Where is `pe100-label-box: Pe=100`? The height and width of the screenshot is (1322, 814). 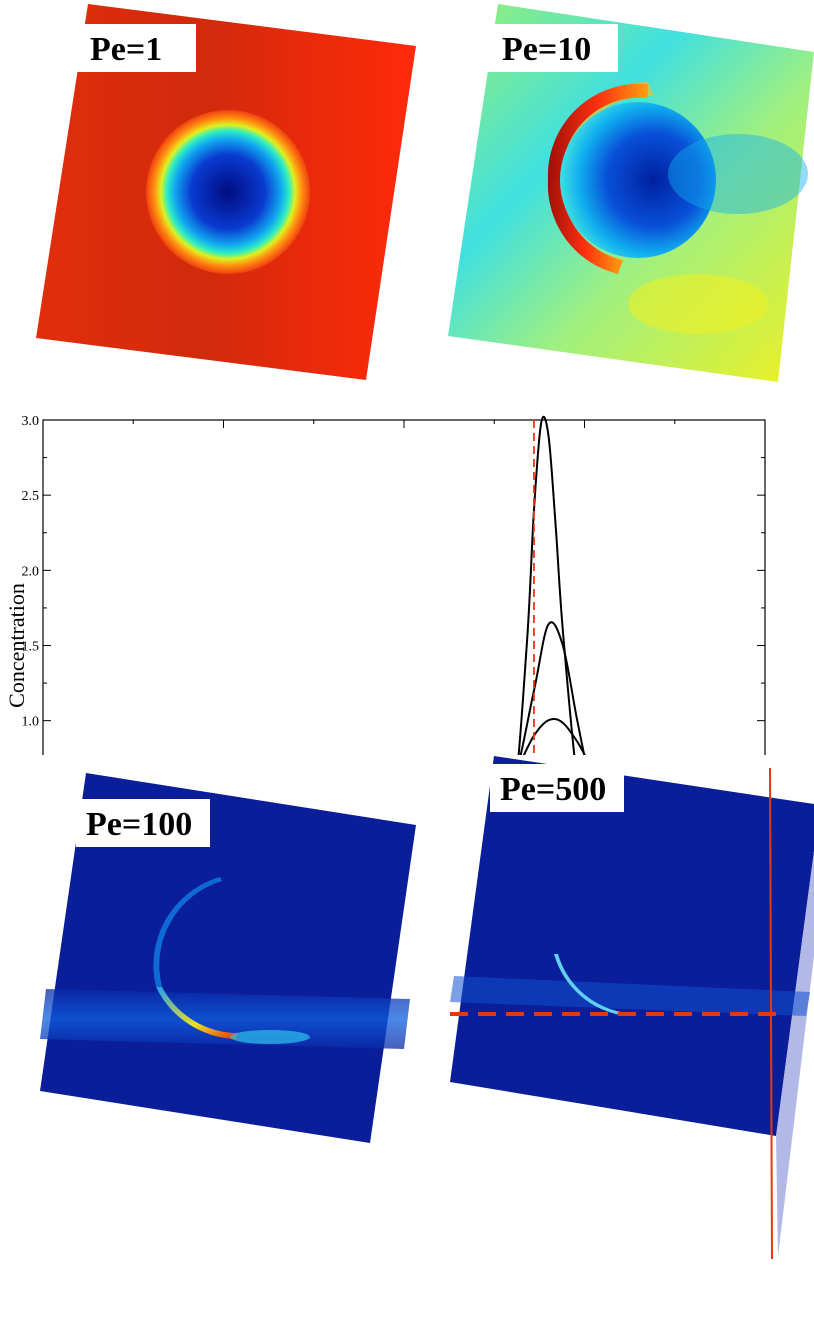
pe100-label-box: Pe=100 is located at coordinates (143, 823).